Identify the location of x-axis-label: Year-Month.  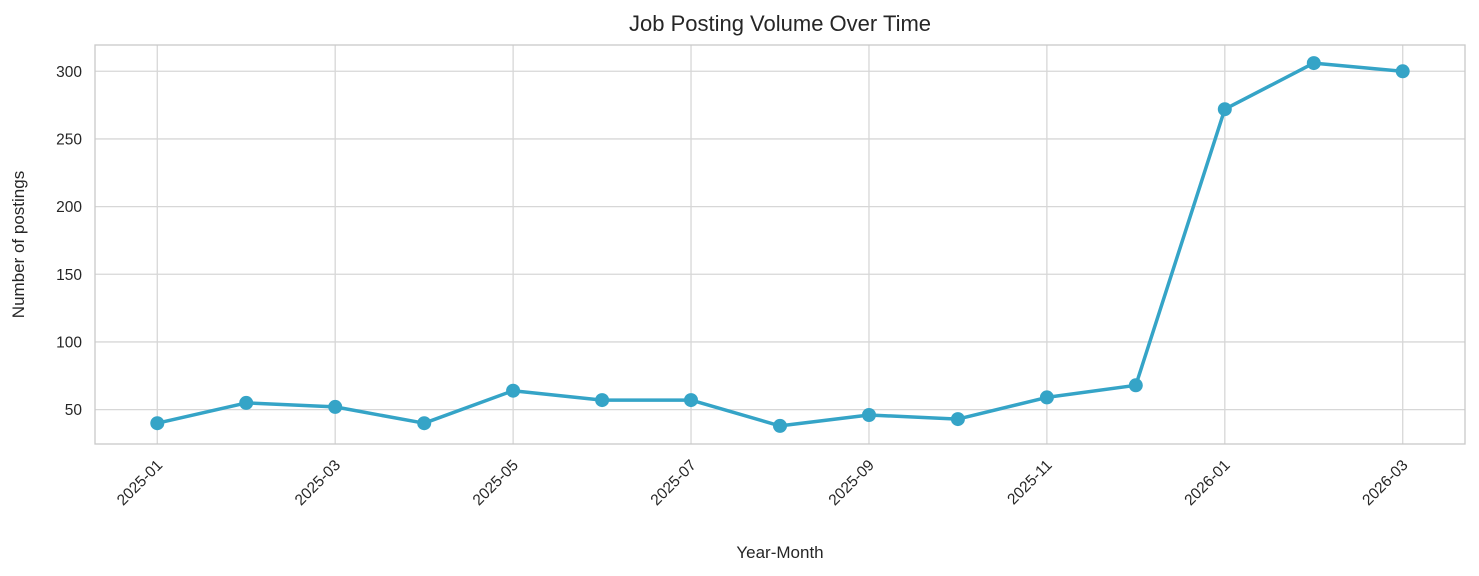
(779, 552).